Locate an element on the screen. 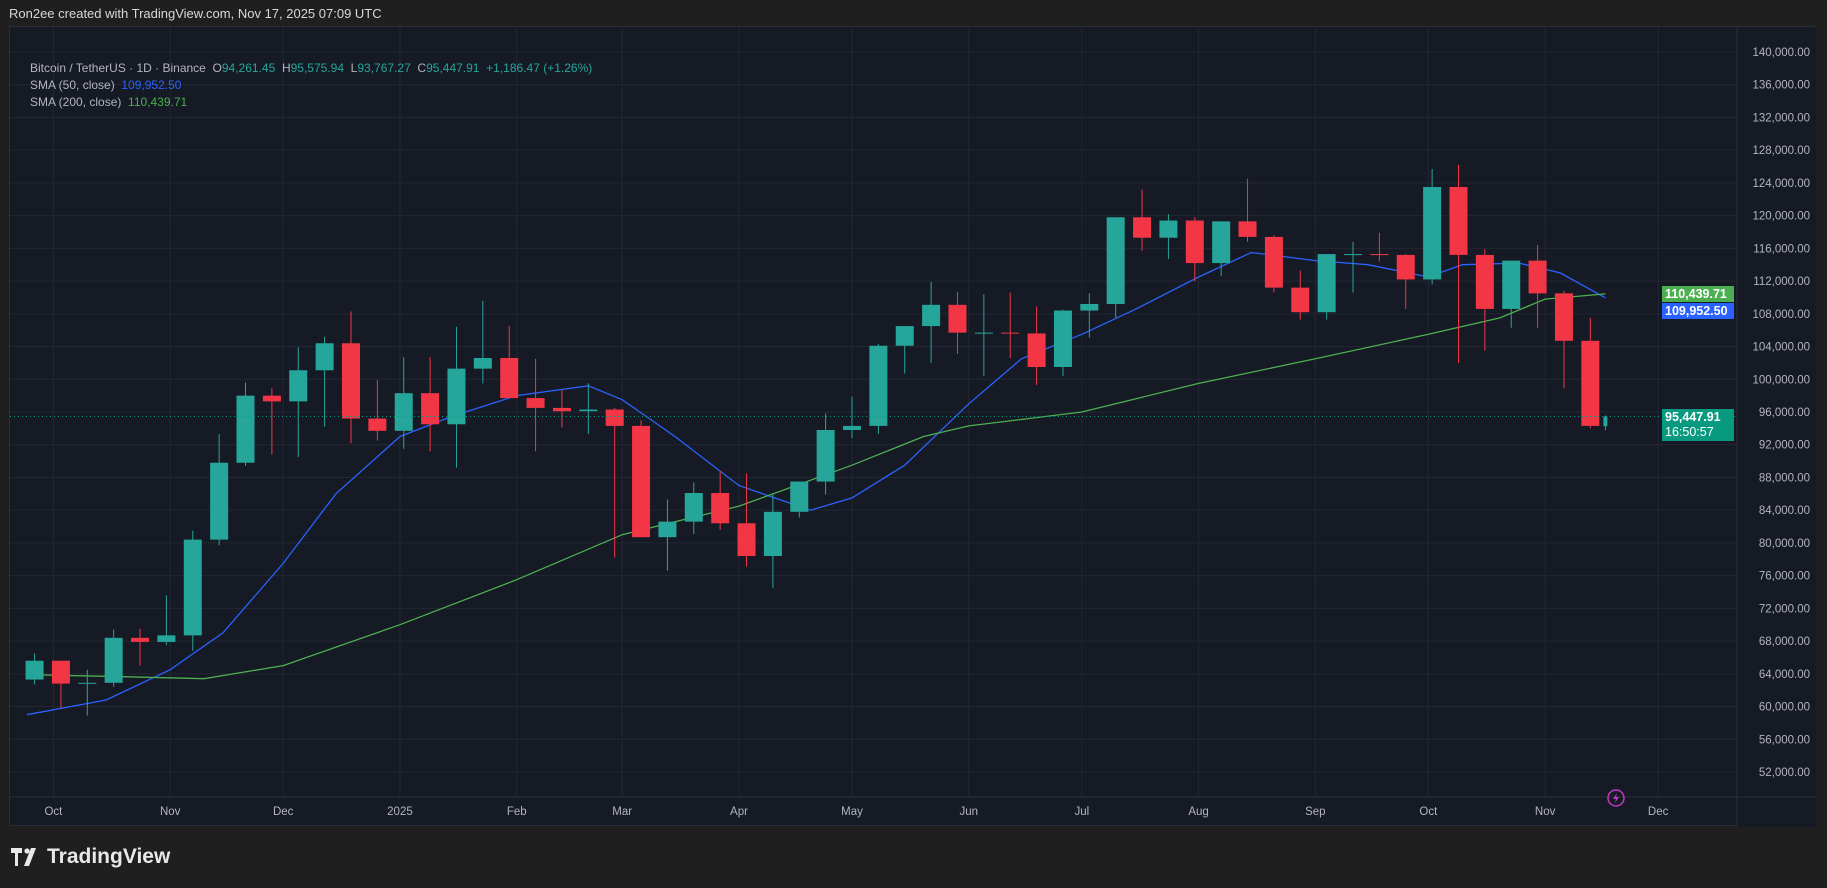  y-tick-label: 116,000.00 is located at coordinates (1781, 249).